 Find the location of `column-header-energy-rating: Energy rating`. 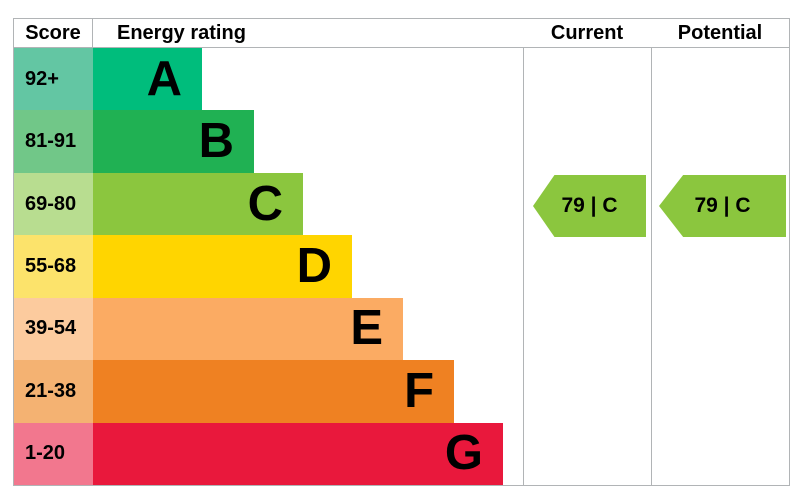

column-header-energy-rating: Energy rating is located at coordinates (181, 32).